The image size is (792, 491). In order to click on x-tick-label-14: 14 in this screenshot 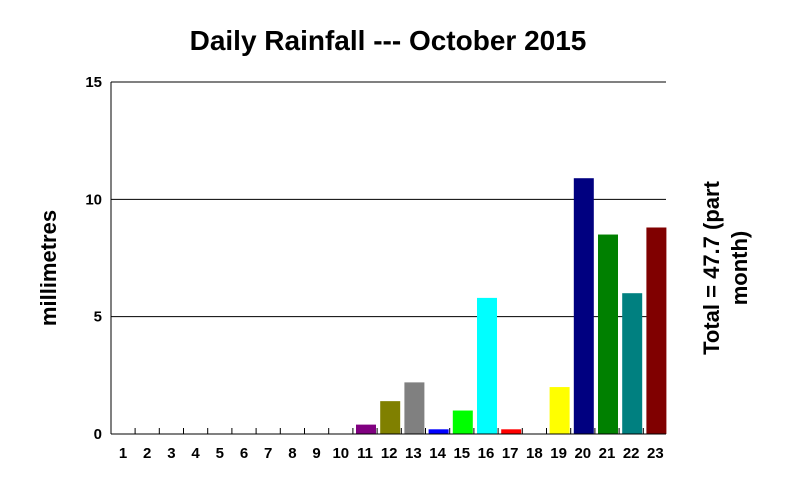, I will do `click(437, 453)`.